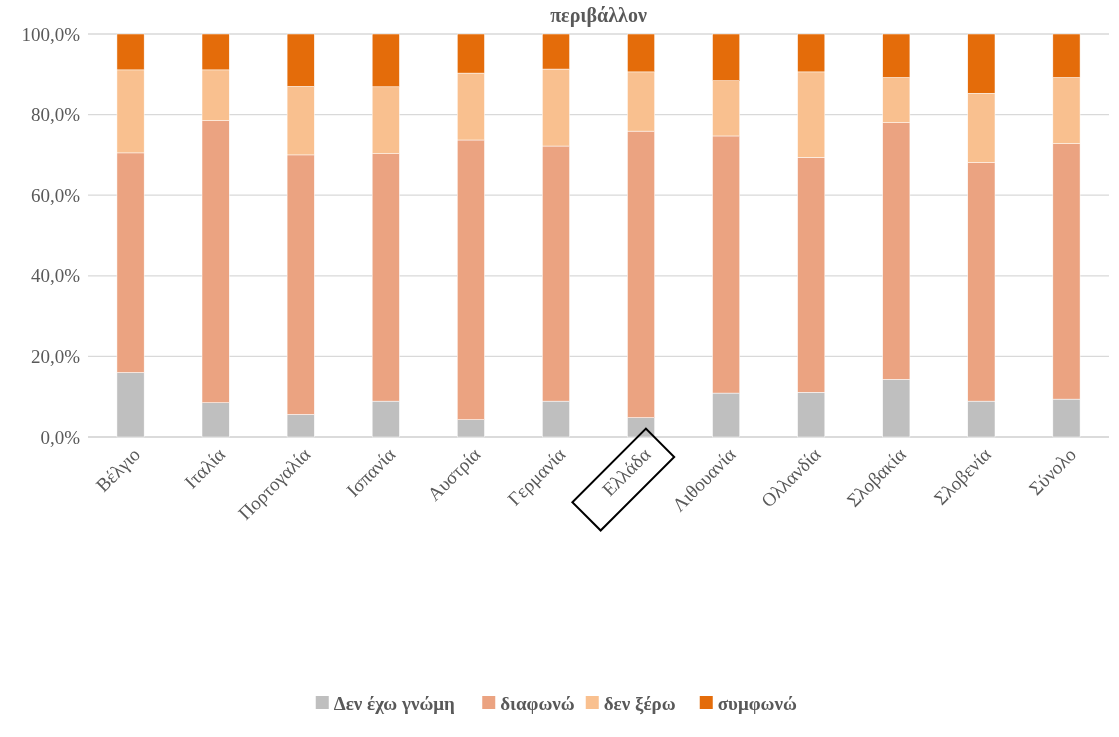  What do you see at coordinates (55, 115) in the screenshot?
I see `y-tick-label: 80,0%` at bounding box center [55, 115].